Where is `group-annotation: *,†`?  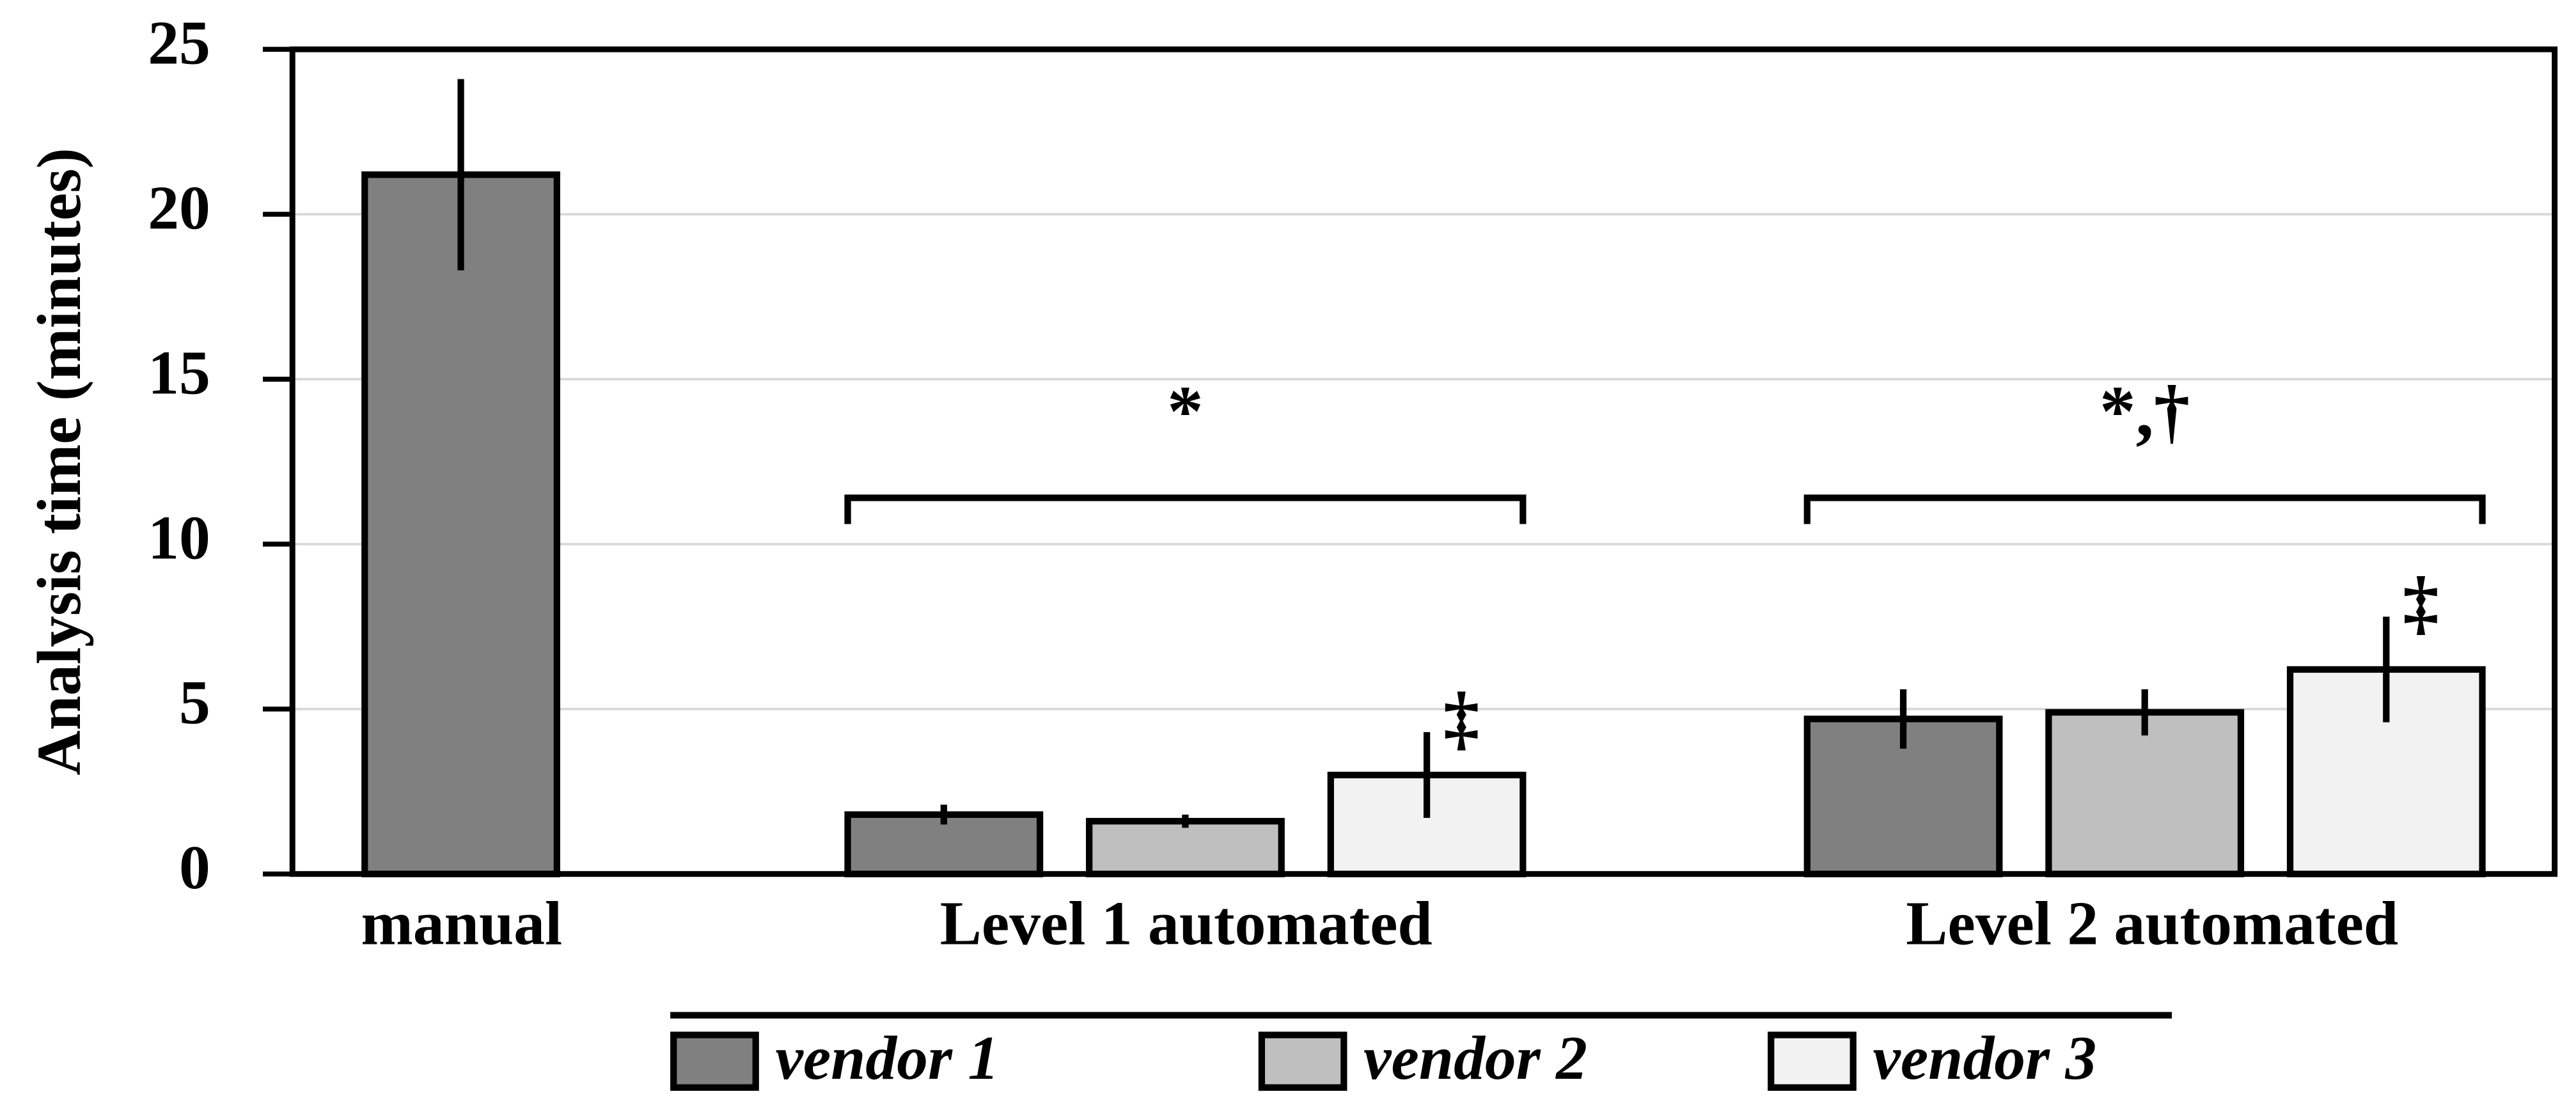
group-annotation: *,† is located at coordinates (2145, 411).